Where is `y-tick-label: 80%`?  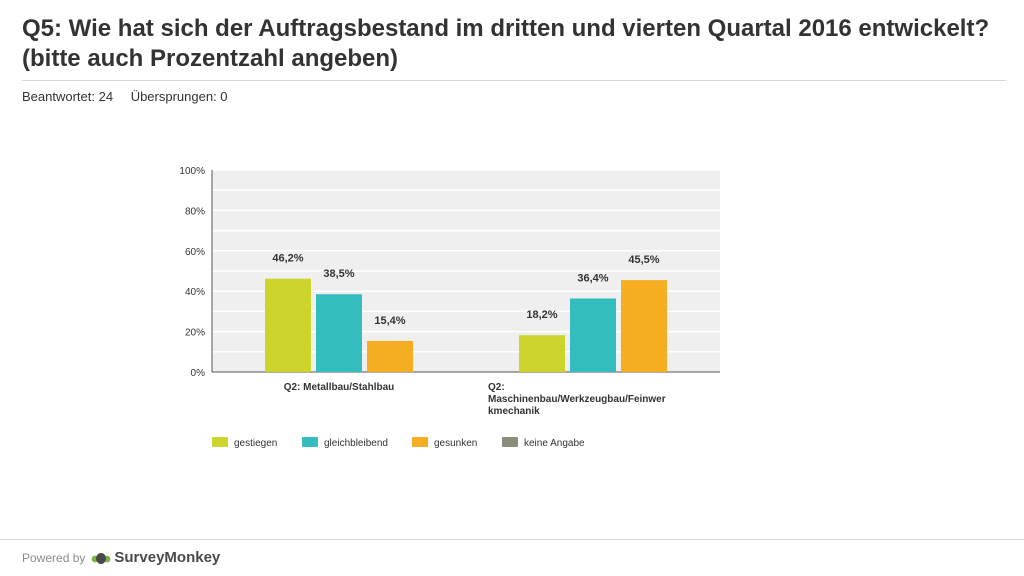
y-tick-label: 80% is located at coordinates (195, 211).